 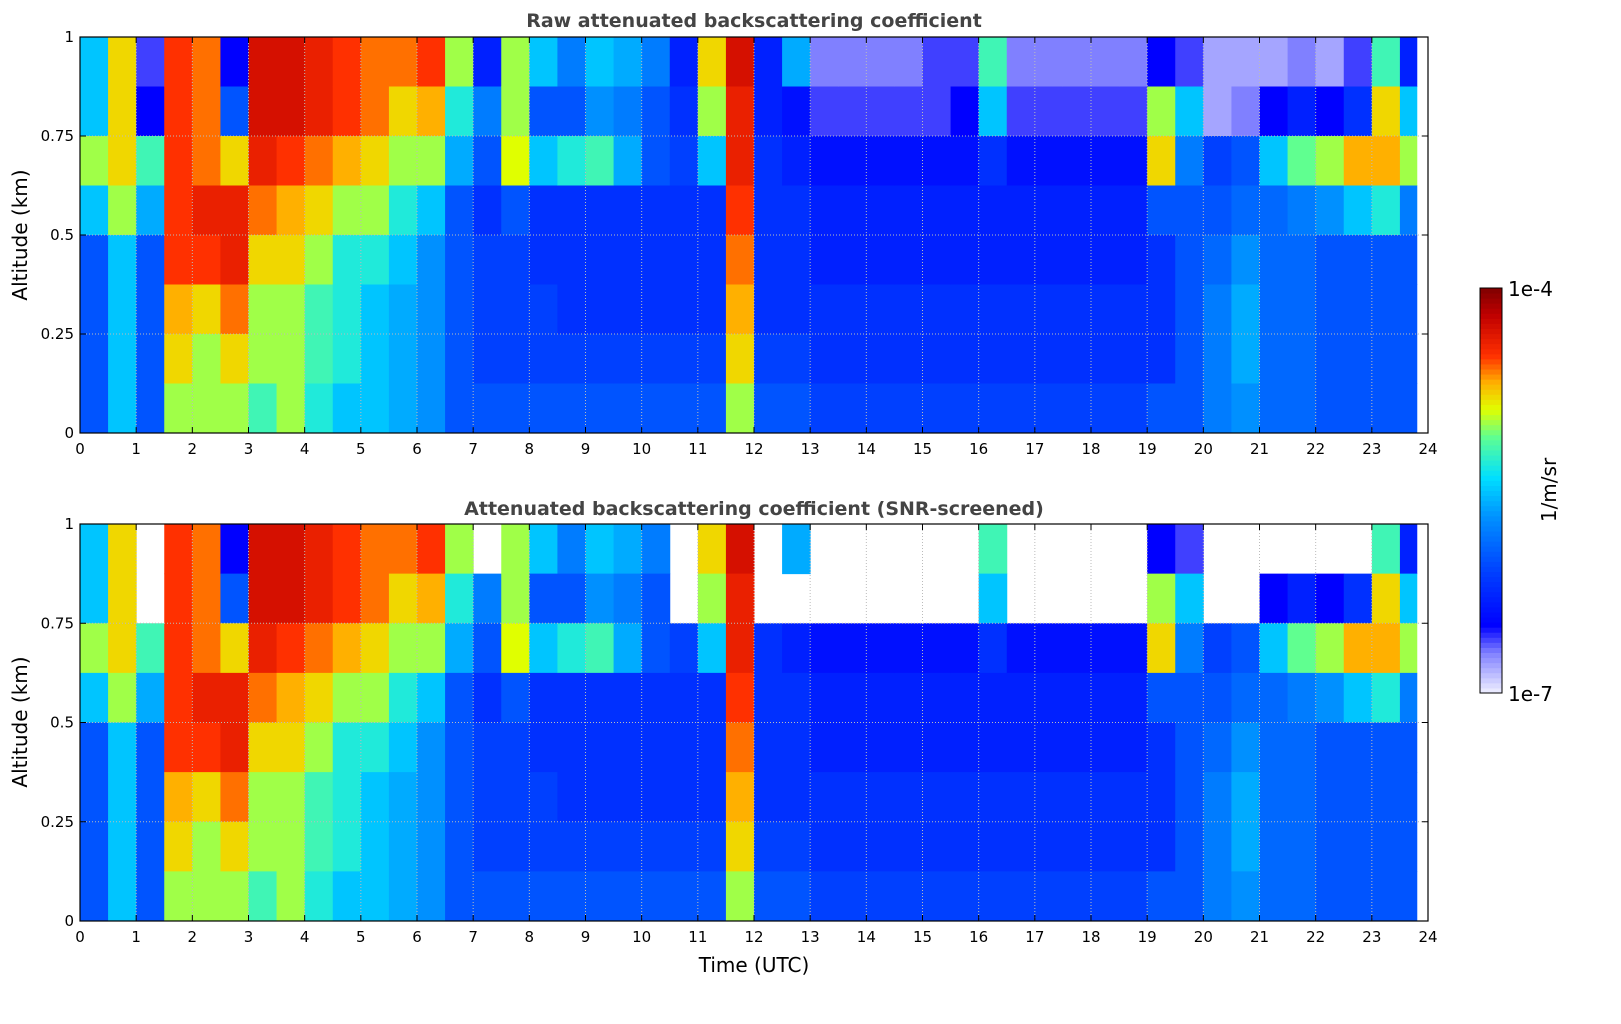 What do you see at coordinates (530, 937) in the screenshot?
I see `x-tick-label: 8` at bounding box center [530, 937].